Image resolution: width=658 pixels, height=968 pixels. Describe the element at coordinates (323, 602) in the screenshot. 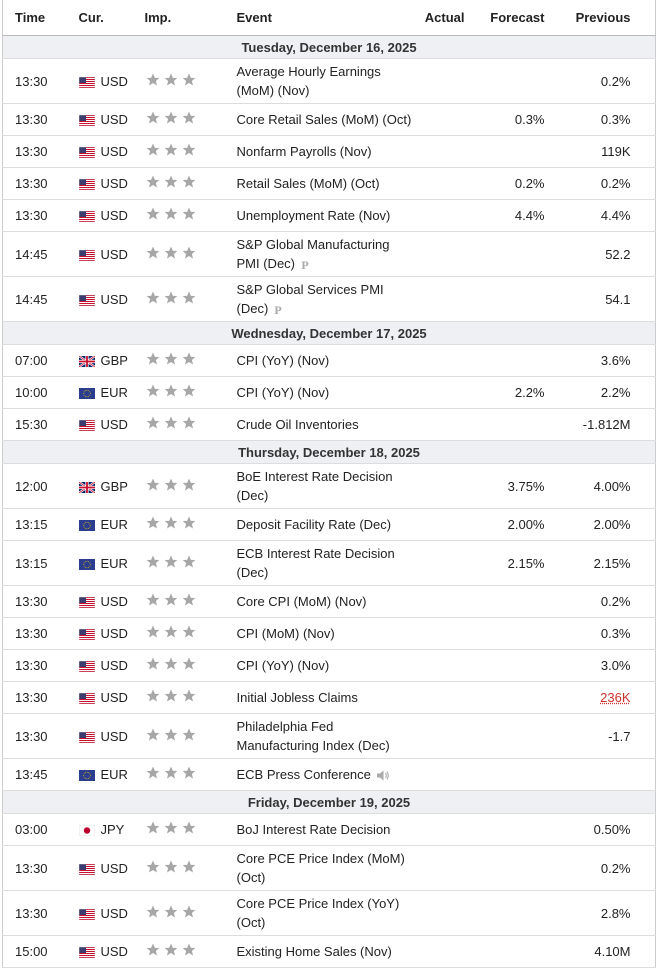

I see `event-cell: Core CPI (MoM) (Nov)` at that location.